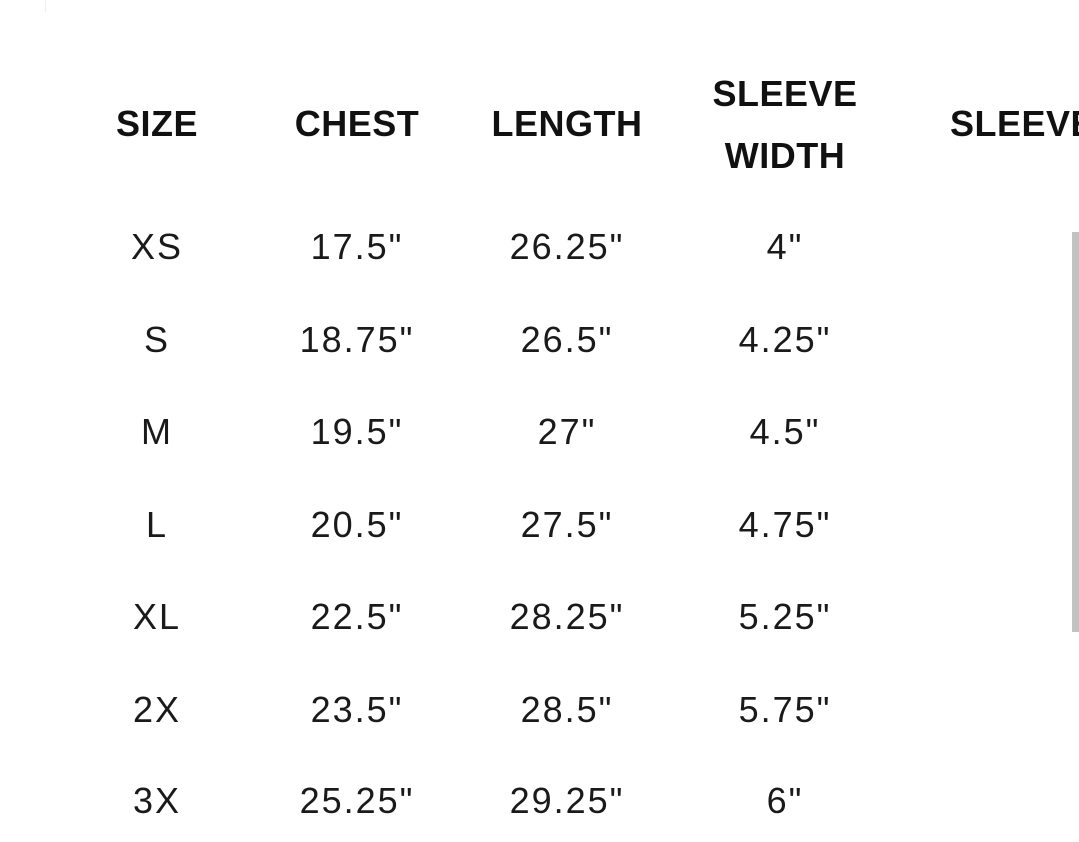 This screenshot has height=842, width=1079. Describe the element at coordinates (1075, 432) in the screenshot. I see `scrollbar` at that location.